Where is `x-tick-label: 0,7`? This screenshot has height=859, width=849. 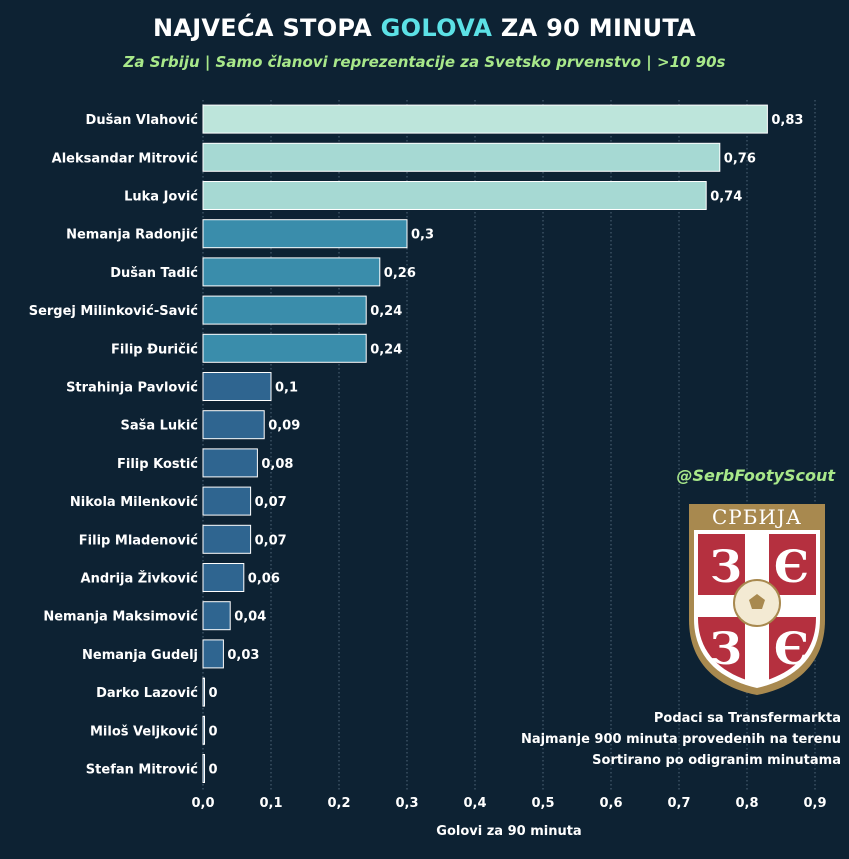 x-tick-label: 0,7 is located at coordinates (678, 803).